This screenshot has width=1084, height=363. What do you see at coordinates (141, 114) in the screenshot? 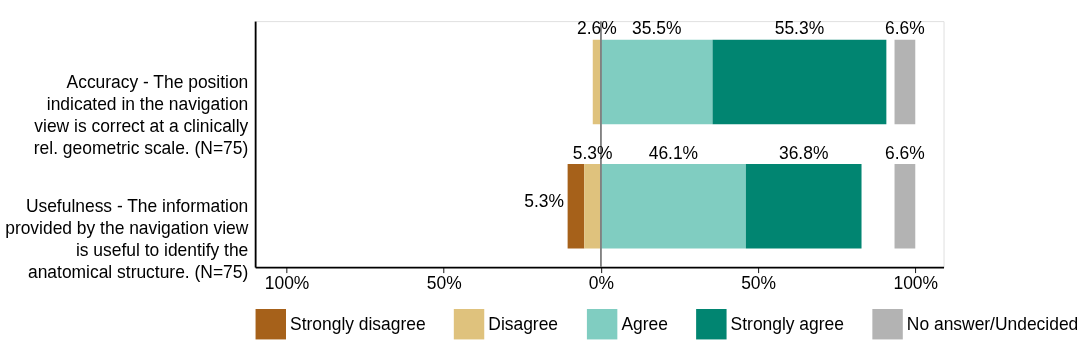
I see `y-tick-label: Accuracy - The position indicated in the navigation view is correct at a clinically rel. geometric scale. (N=75)` at bounding box center [141, 114].